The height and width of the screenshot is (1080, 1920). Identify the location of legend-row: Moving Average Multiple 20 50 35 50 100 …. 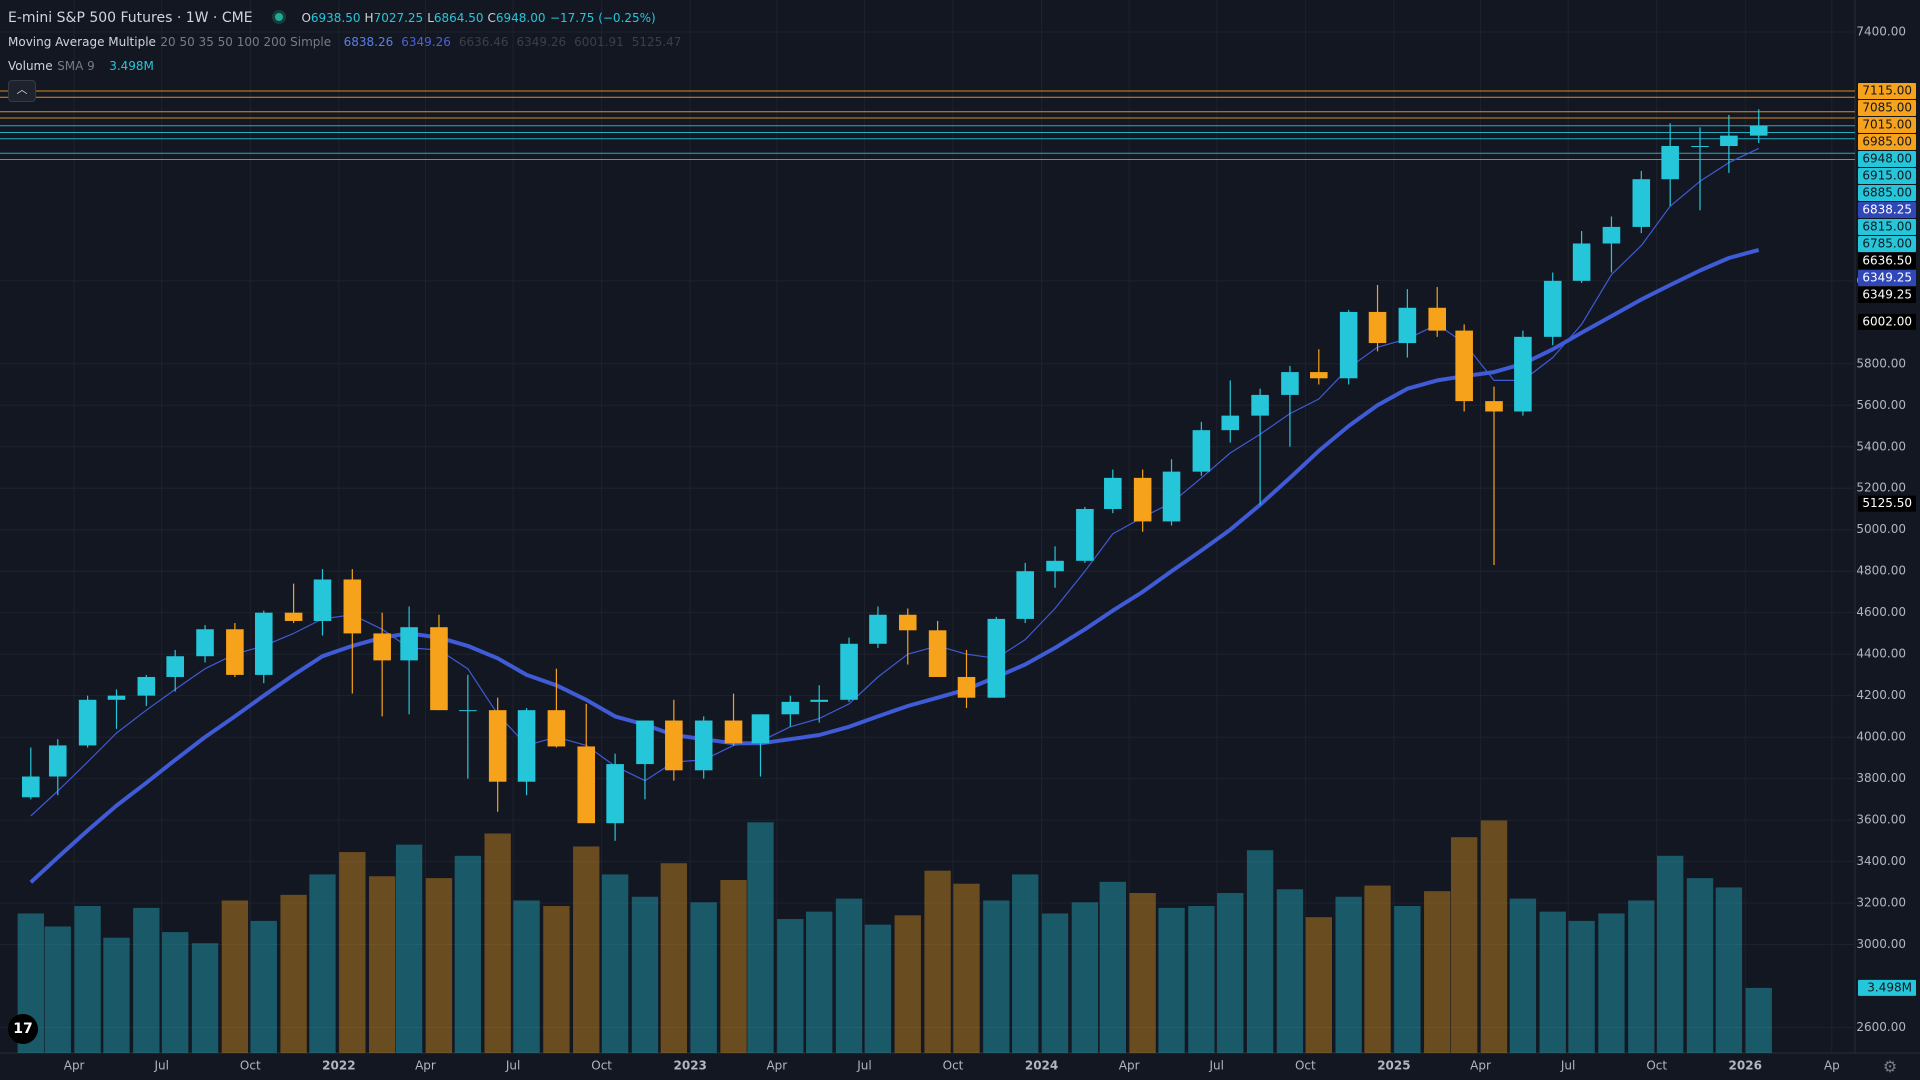
(344, 42).